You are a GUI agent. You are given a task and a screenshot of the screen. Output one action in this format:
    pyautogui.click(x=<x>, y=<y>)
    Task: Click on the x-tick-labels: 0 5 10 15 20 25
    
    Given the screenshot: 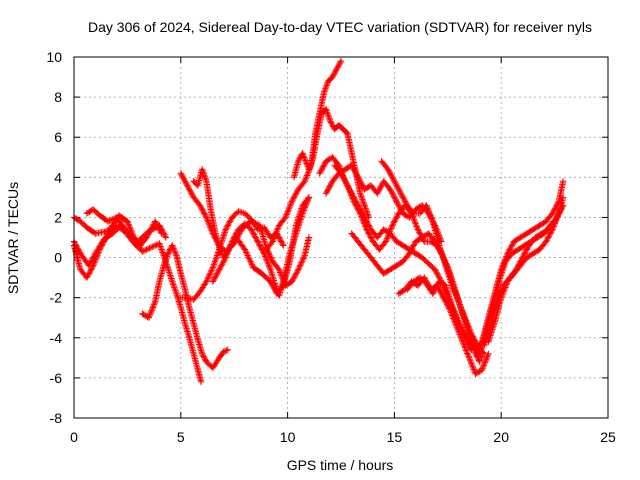 What is the action you would take?
    pyautogui.click(x=343, y=437)
    